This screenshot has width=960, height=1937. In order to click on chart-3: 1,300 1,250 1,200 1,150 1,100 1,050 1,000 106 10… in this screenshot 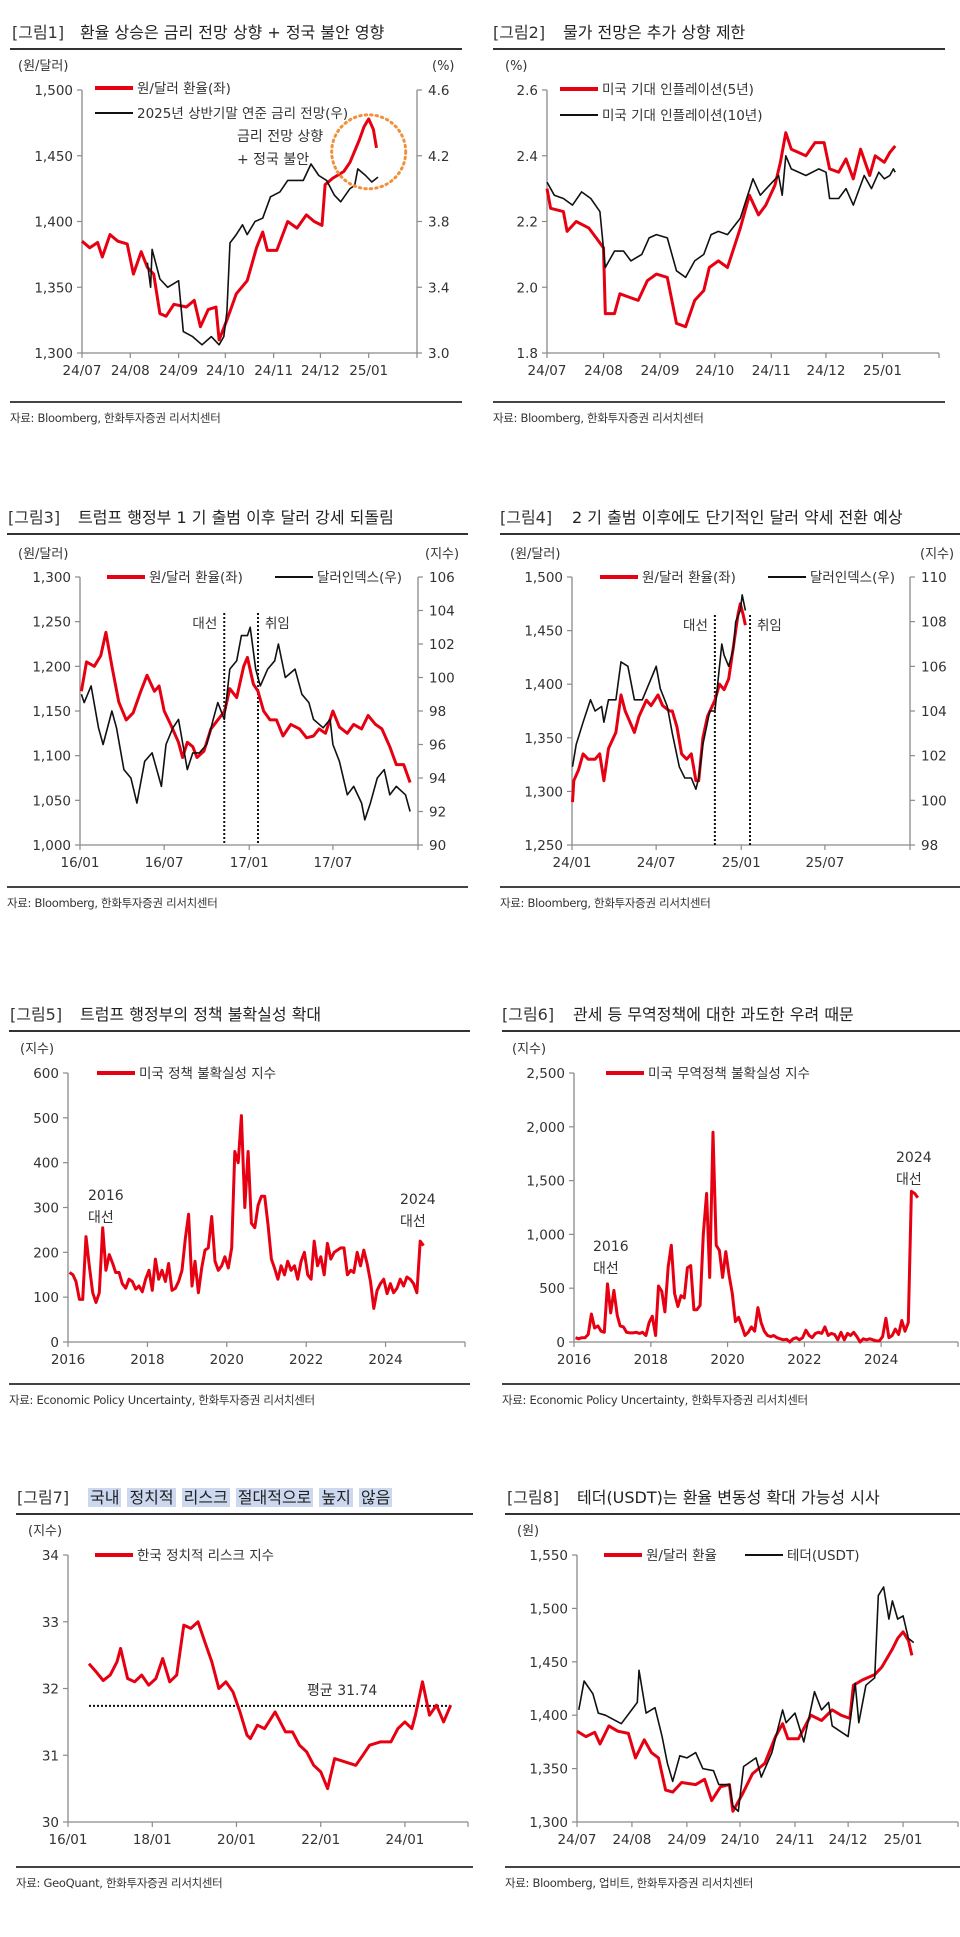, I will do `click(238, 709)`.